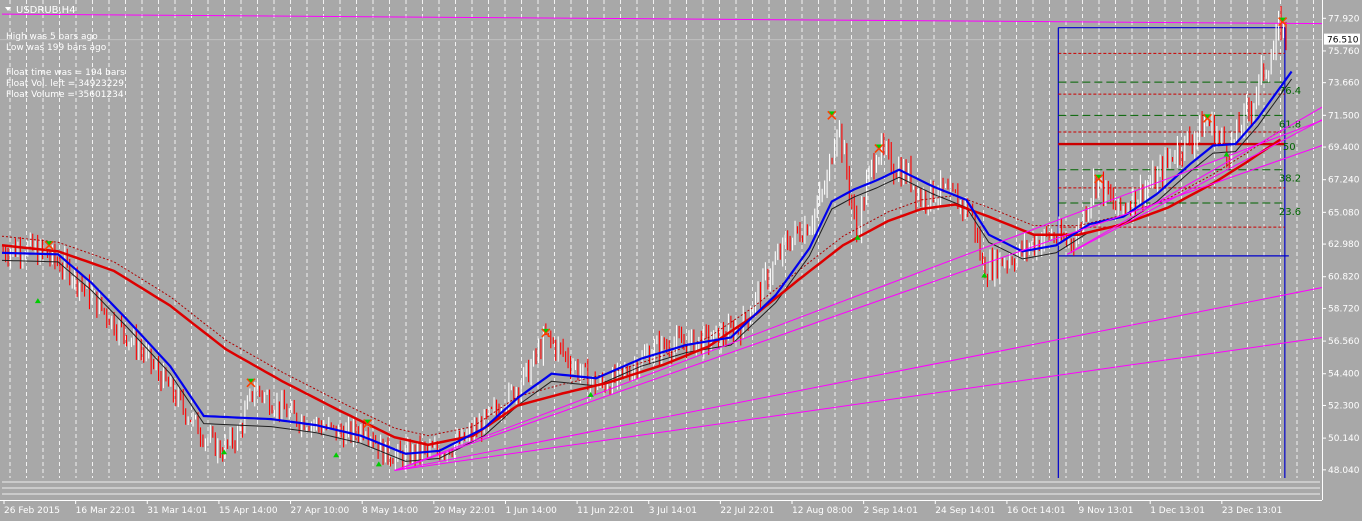  Describe the element at coordinates (52, 37) in the screenshot. I see `info-high-was: High was 5 bars ago` at that location.